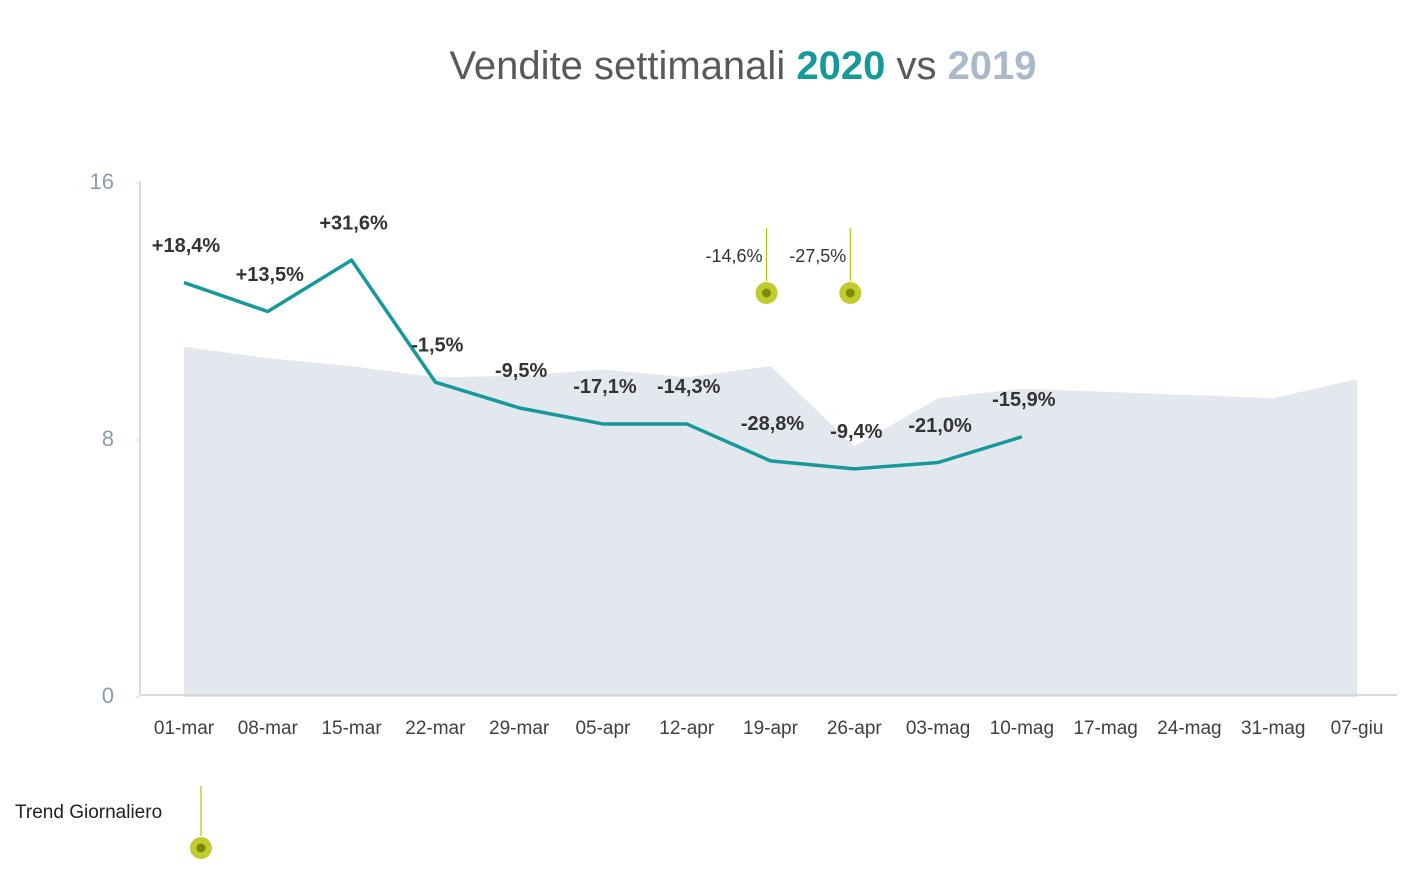  What do you see at coordinates (689, 387) in the screenshot?
I see `data-label: -14,3%` at bounding box center [689, 387].